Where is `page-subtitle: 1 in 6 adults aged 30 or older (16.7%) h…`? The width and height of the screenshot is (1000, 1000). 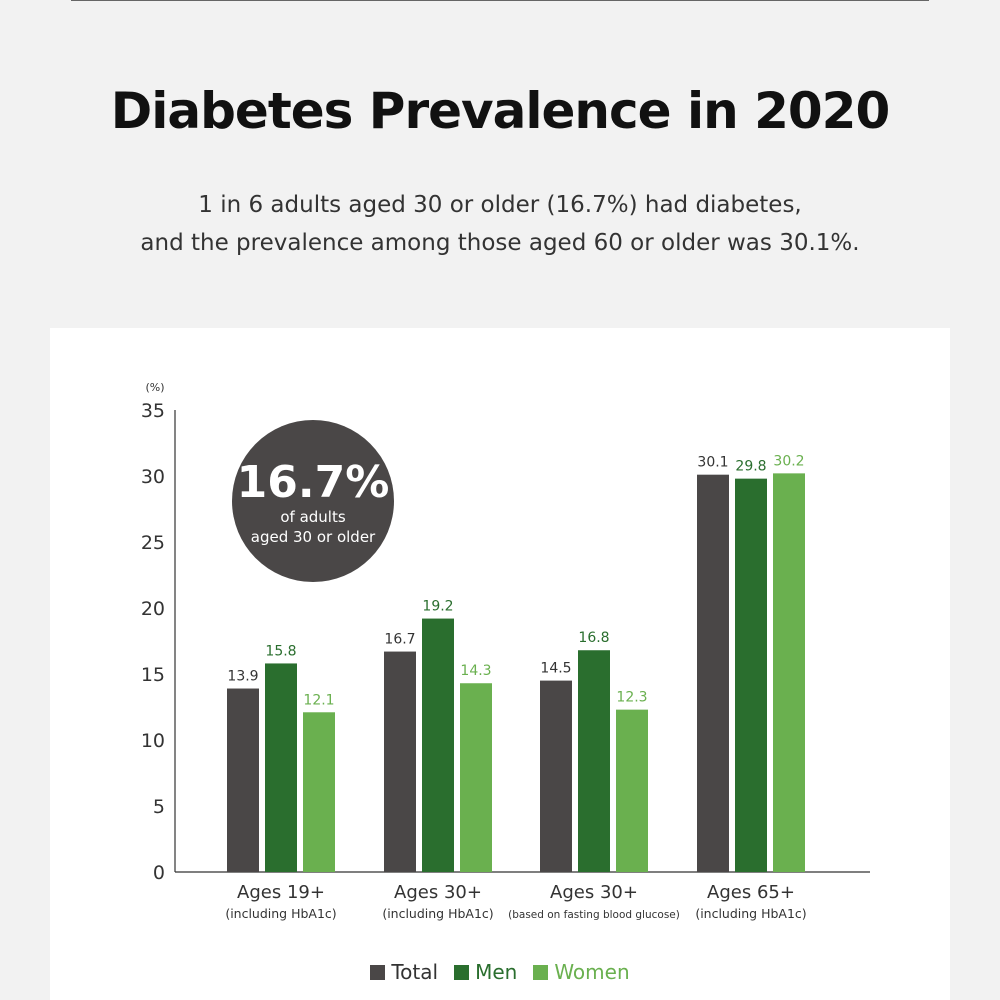 page-subtitle: 1 in 6 adults aged 30 or older (16.7%) h… is located at coordinates (500, 224).